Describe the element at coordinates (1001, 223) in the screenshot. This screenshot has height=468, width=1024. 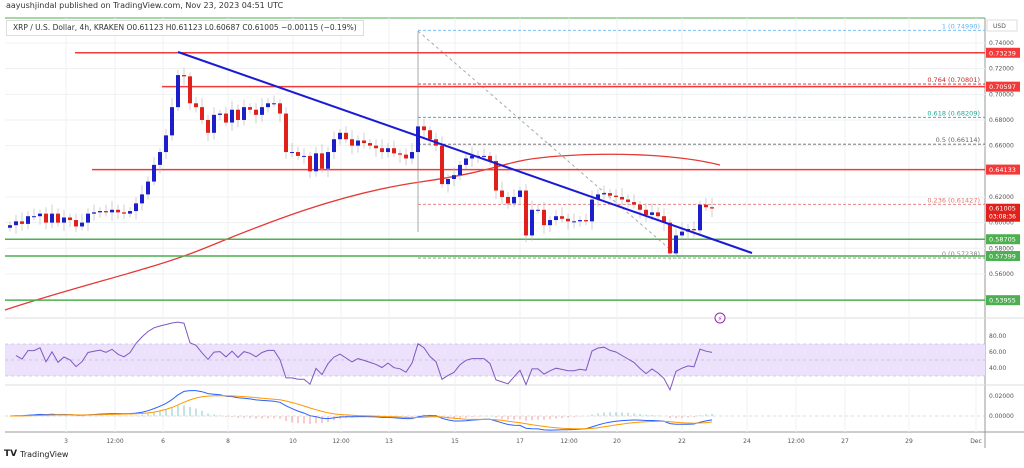
I see `price-tick-label: 0.60000` at that location.